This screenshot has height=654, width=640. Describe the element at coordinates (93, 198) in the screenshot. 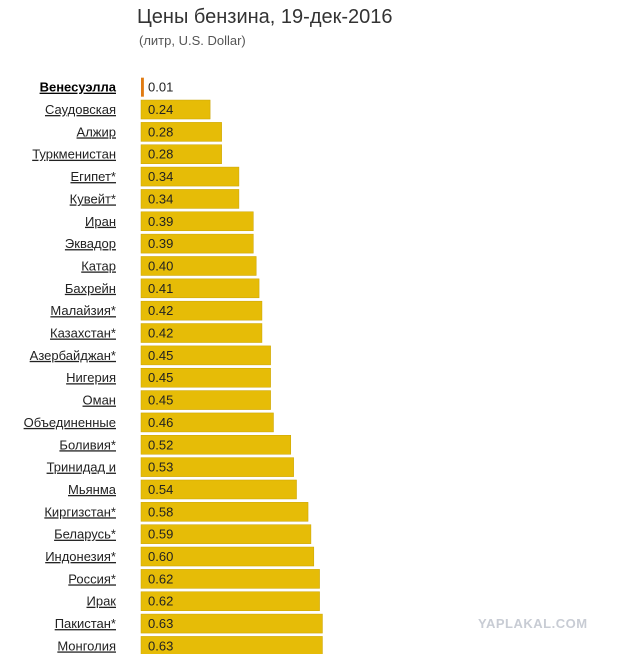

I see `country-label: Кувейт*` at that location.